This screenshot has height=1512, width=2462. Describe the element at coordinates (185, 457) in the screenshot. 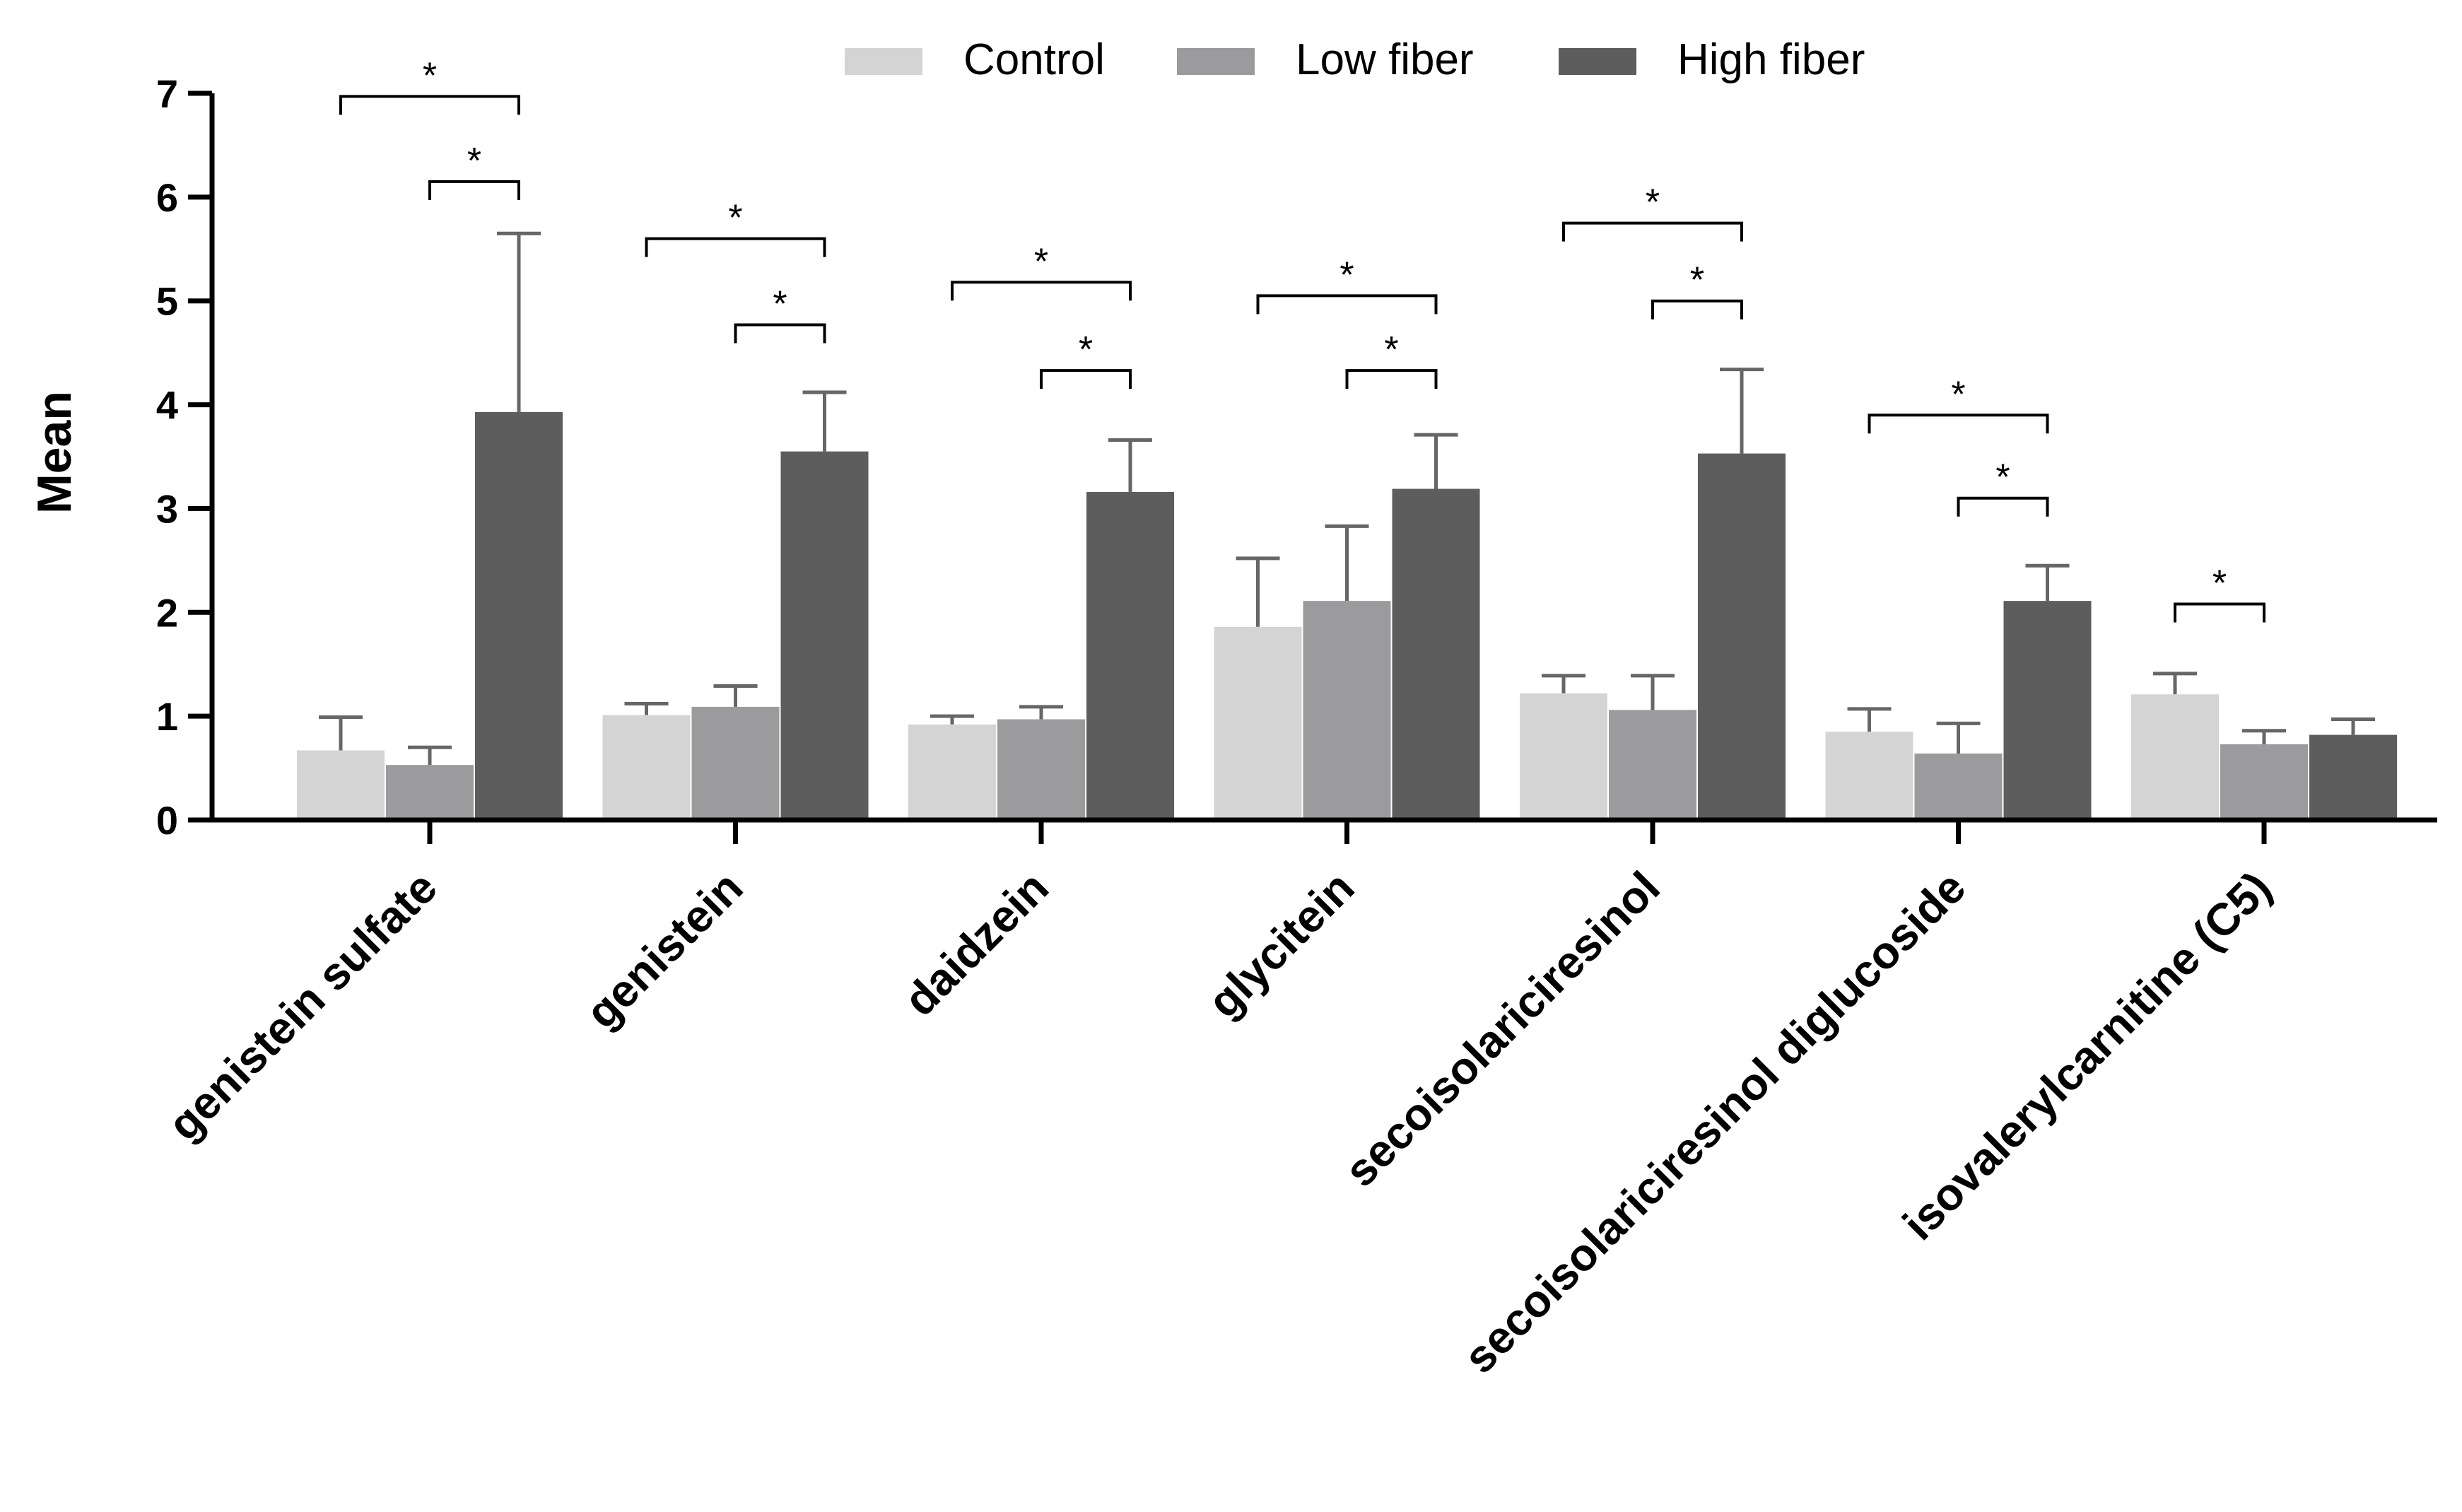

I see `y-axis: 0 1 2 3 4 5 6 7` at that location.